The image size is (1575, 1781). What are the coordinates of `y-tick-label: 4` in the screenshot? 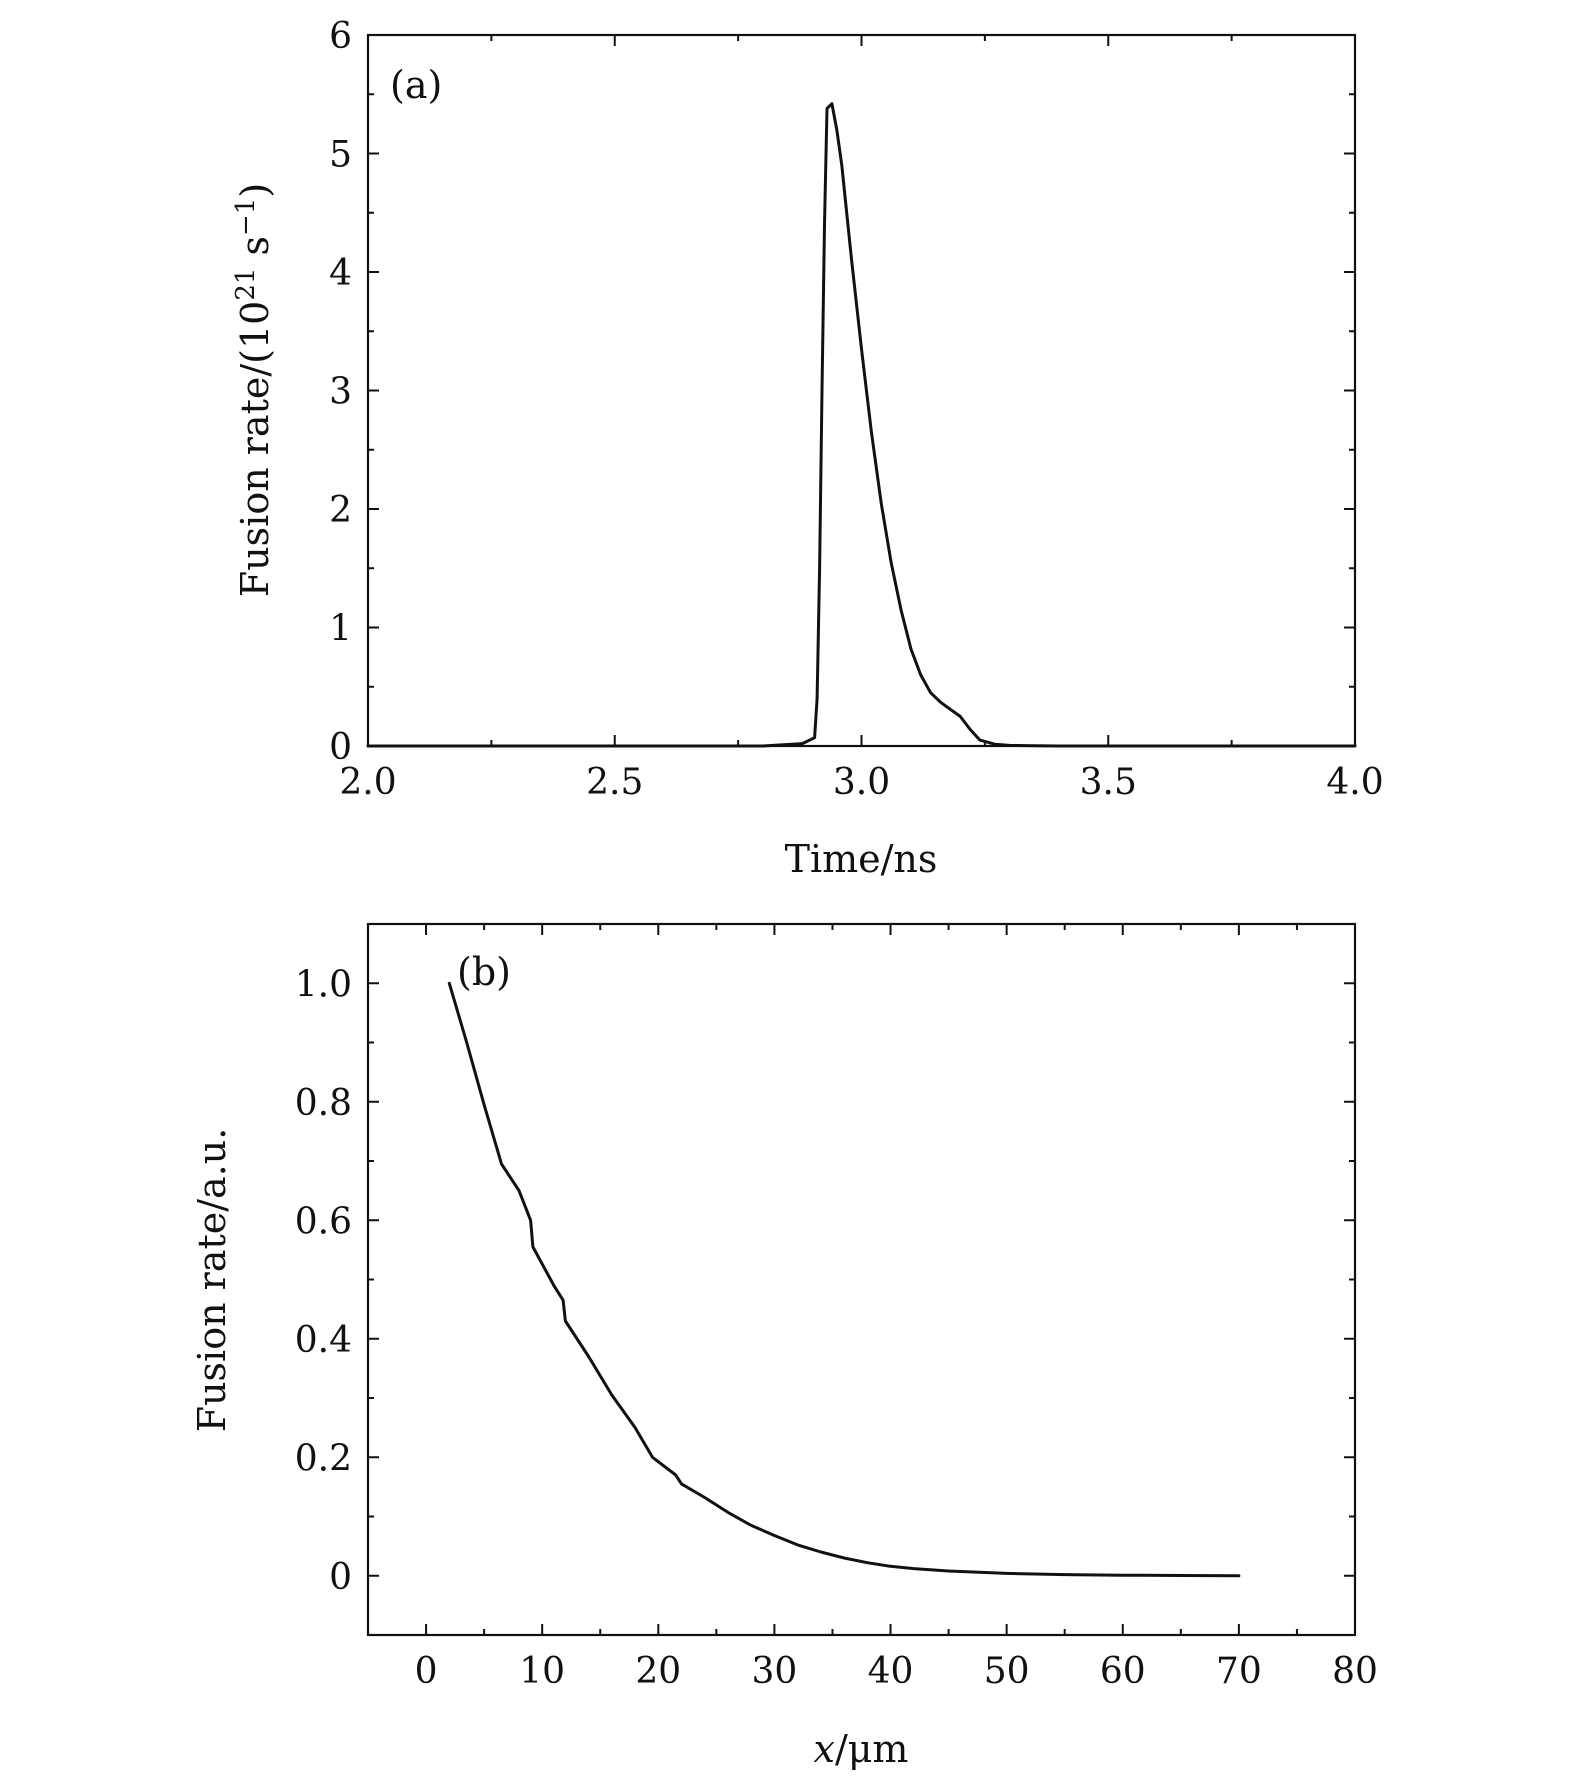 It's located at (340, 273).